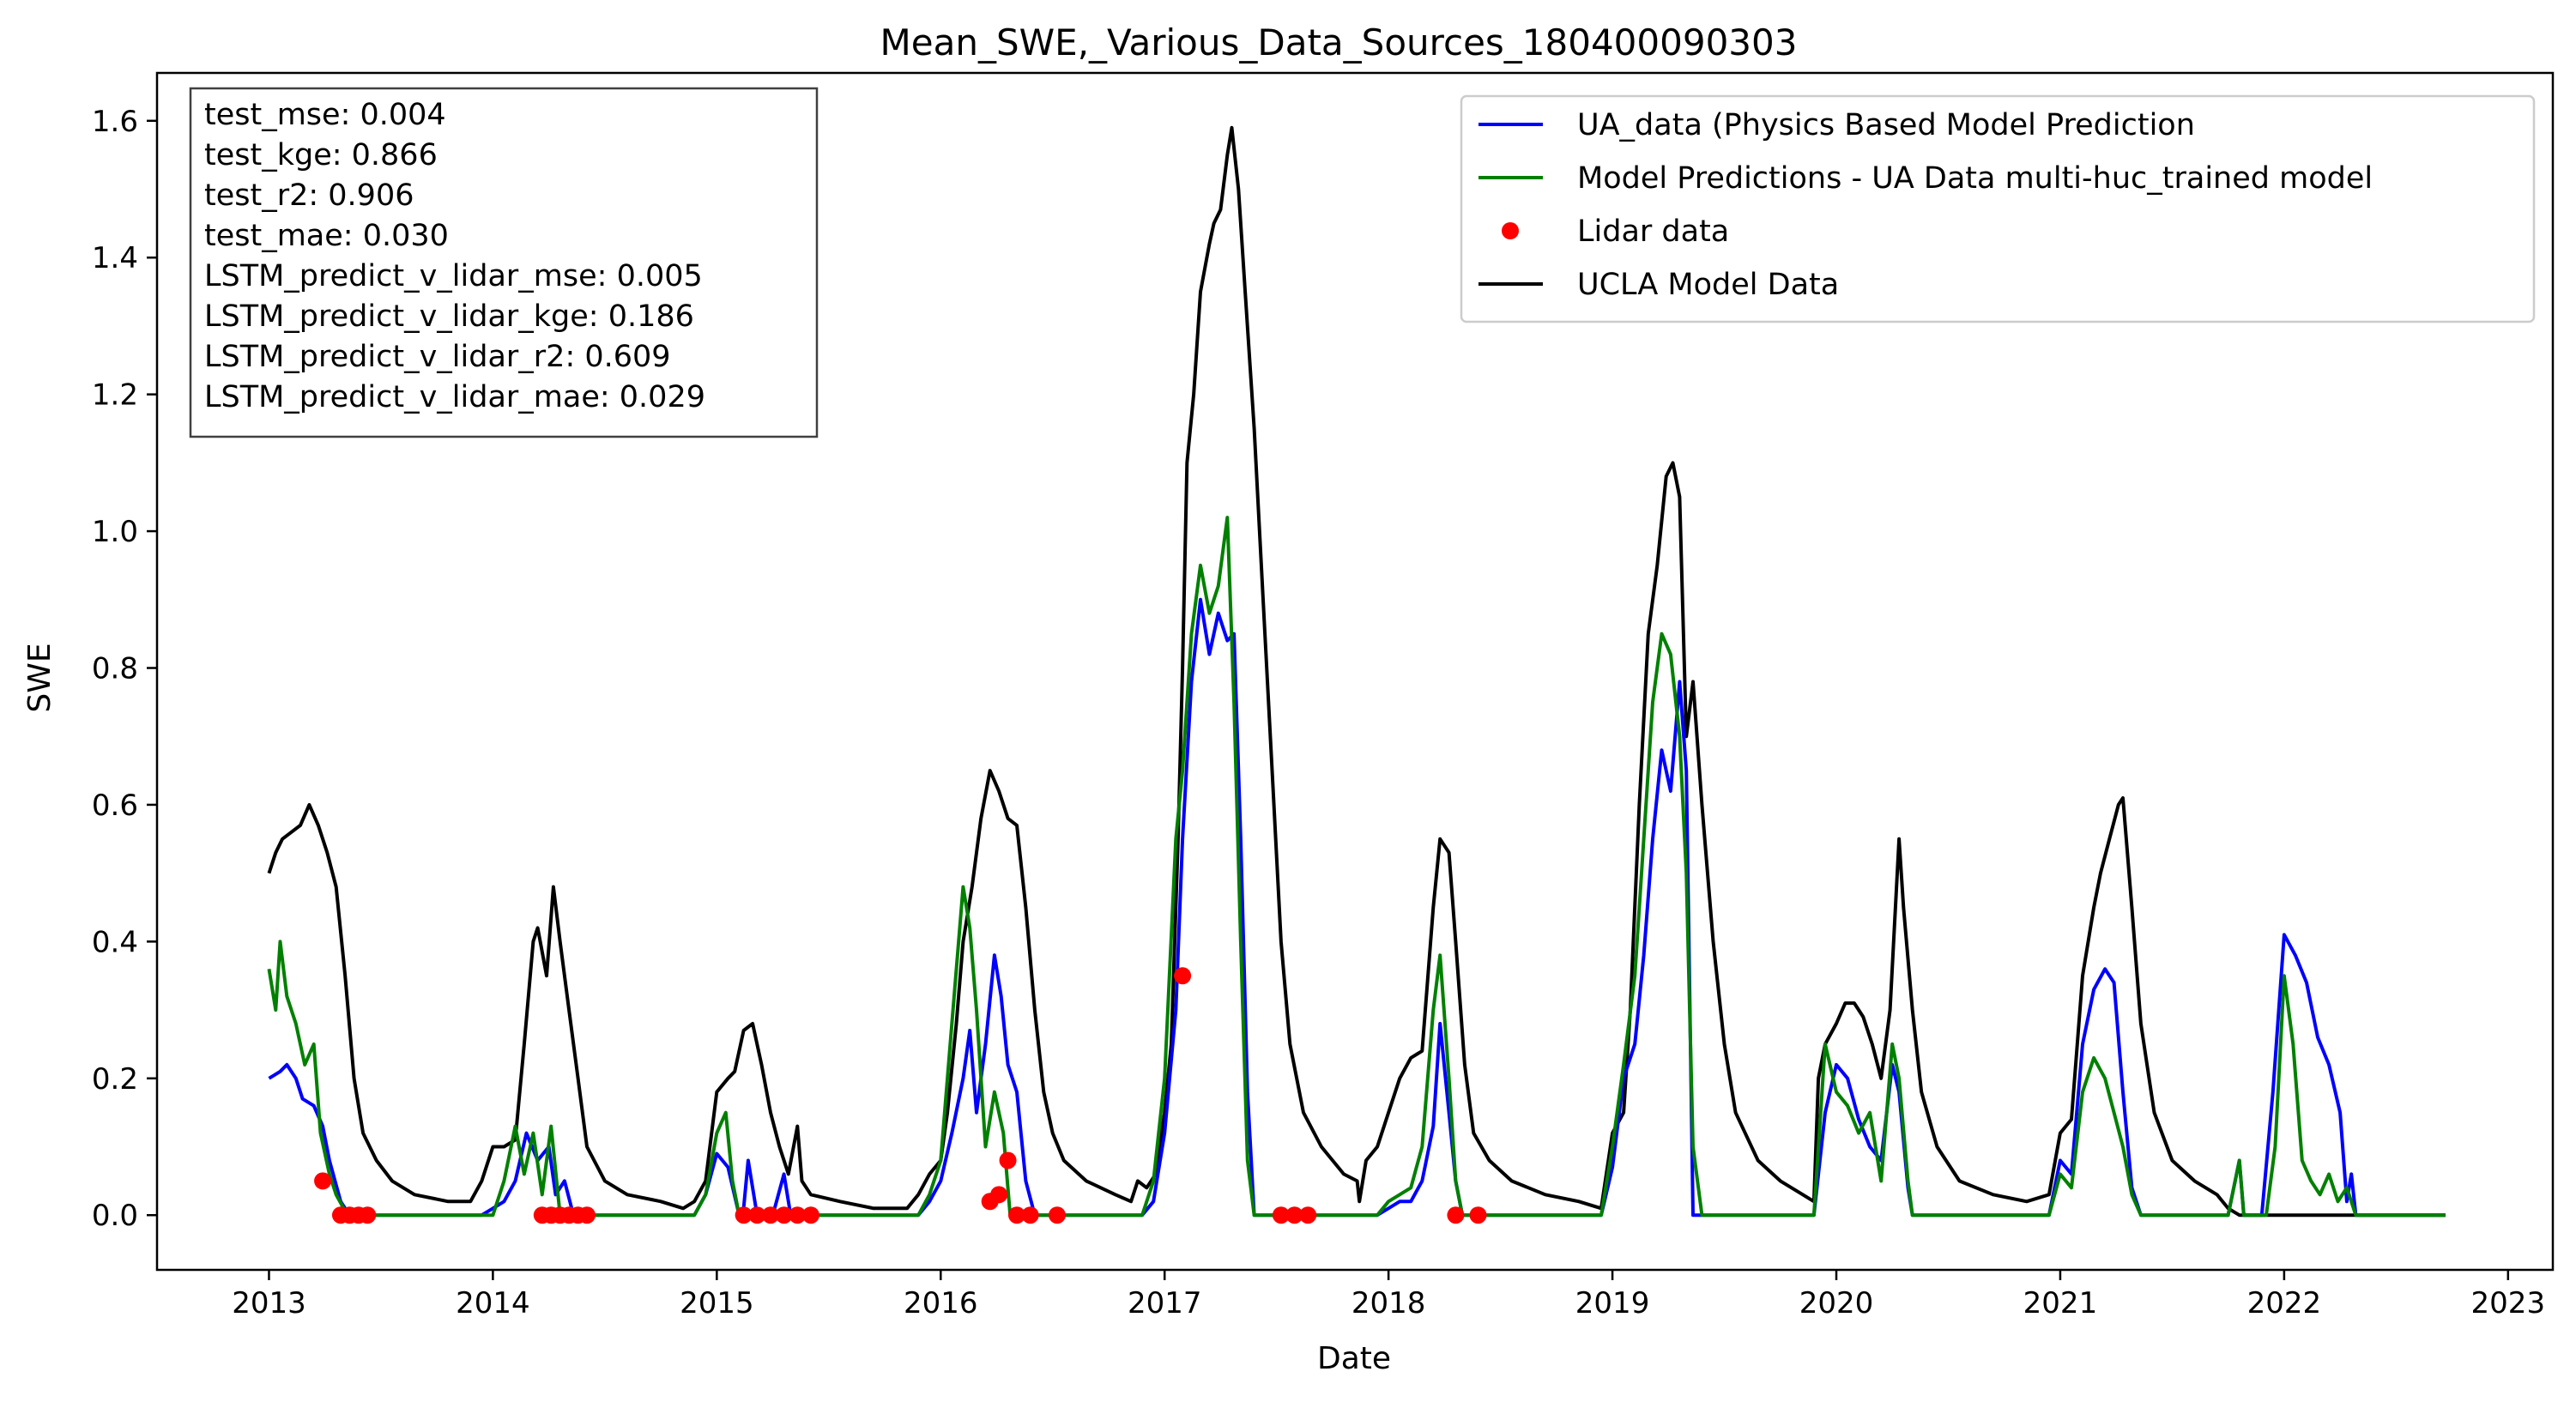 The height and width of the screenshot is (1402, 2576). I want to click on stats-line: test_mae: 0.030, so click(326, 236).